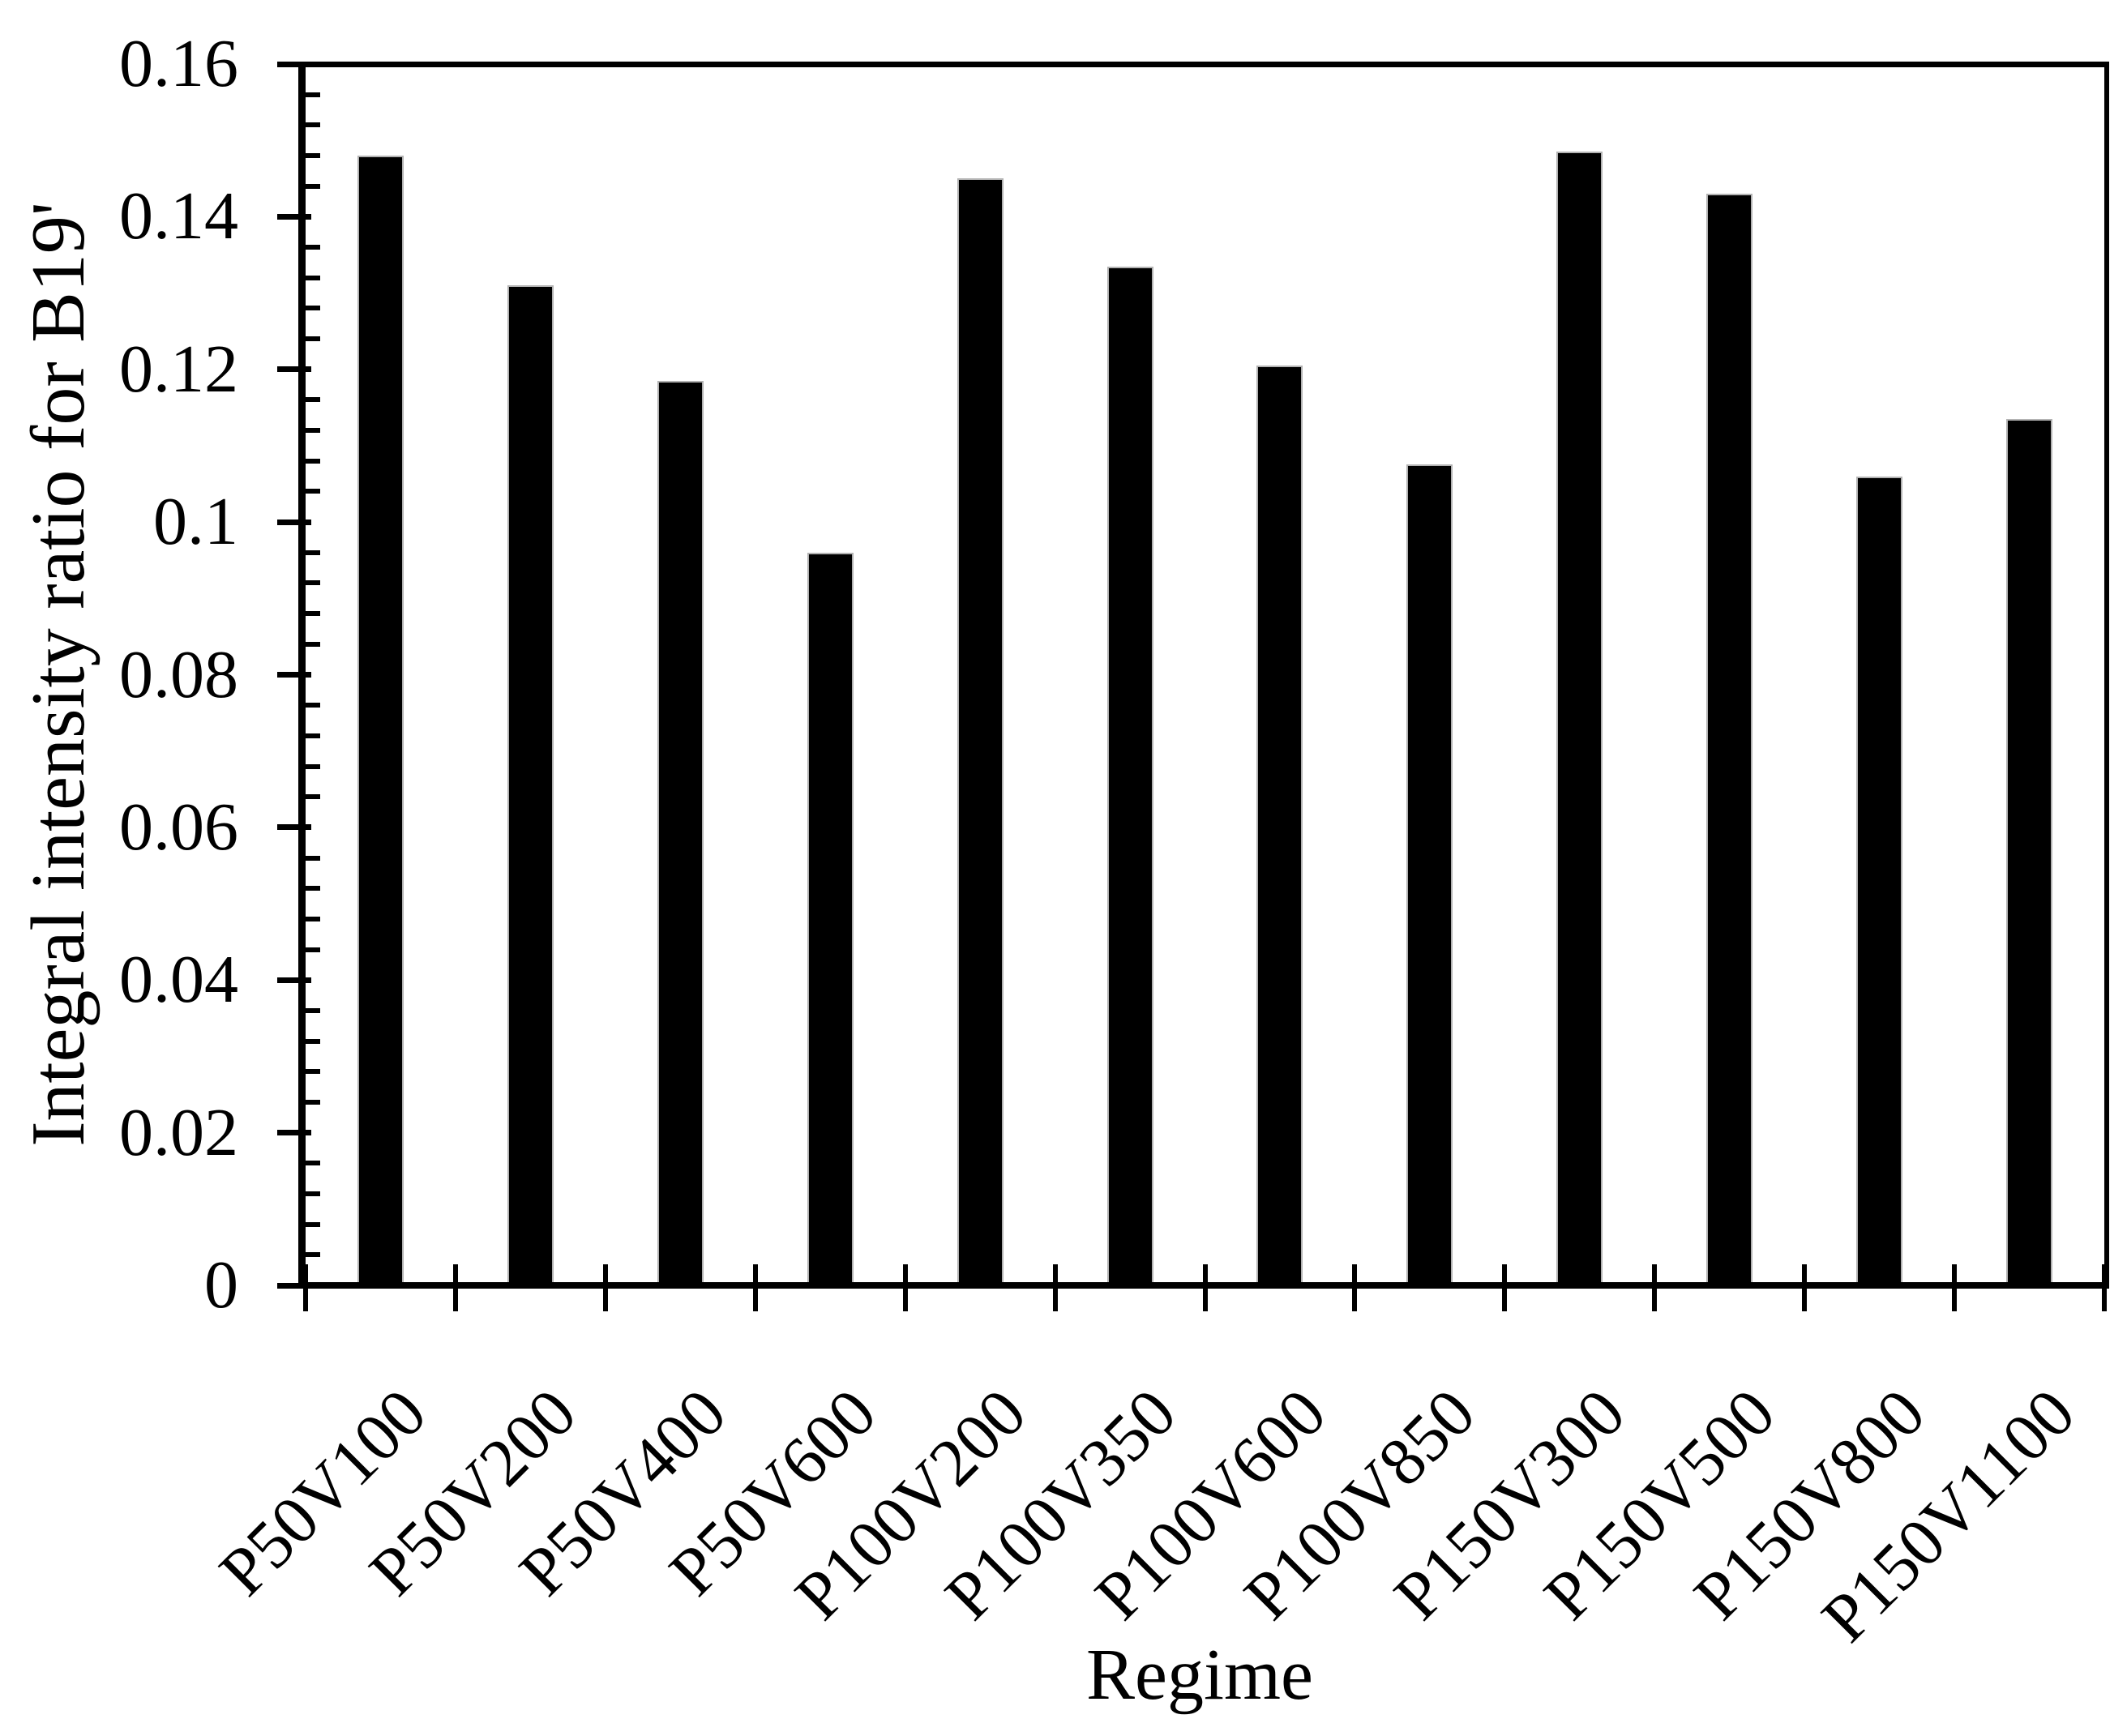  What do you see at coordinates (195, 522) in the screenshot?
I see `y-axis-tick-label: 0.1` at bounding box center [195, 522].